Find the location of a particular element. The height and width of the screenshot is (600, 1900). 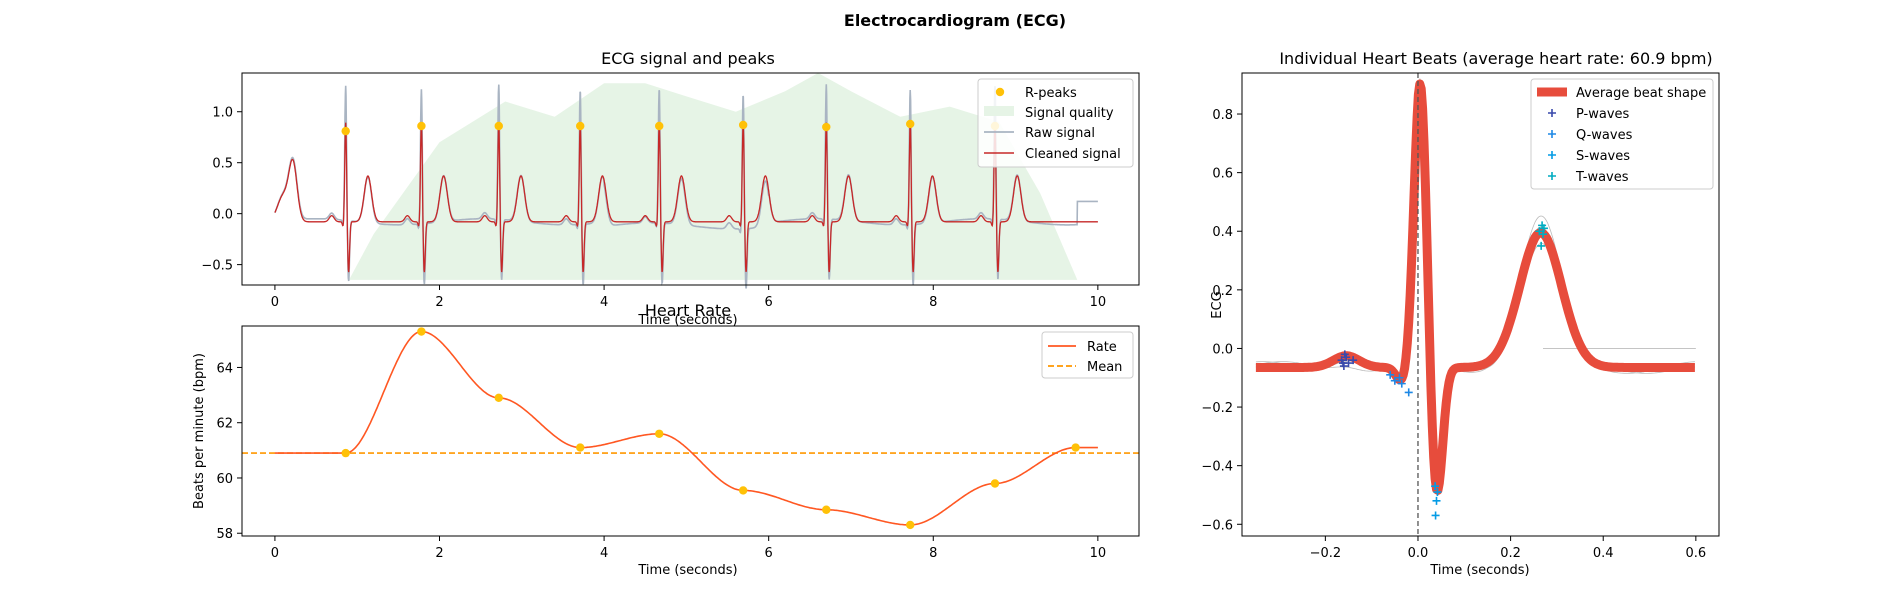

y-tick-label: 62 is located at coordinates (224, 424).